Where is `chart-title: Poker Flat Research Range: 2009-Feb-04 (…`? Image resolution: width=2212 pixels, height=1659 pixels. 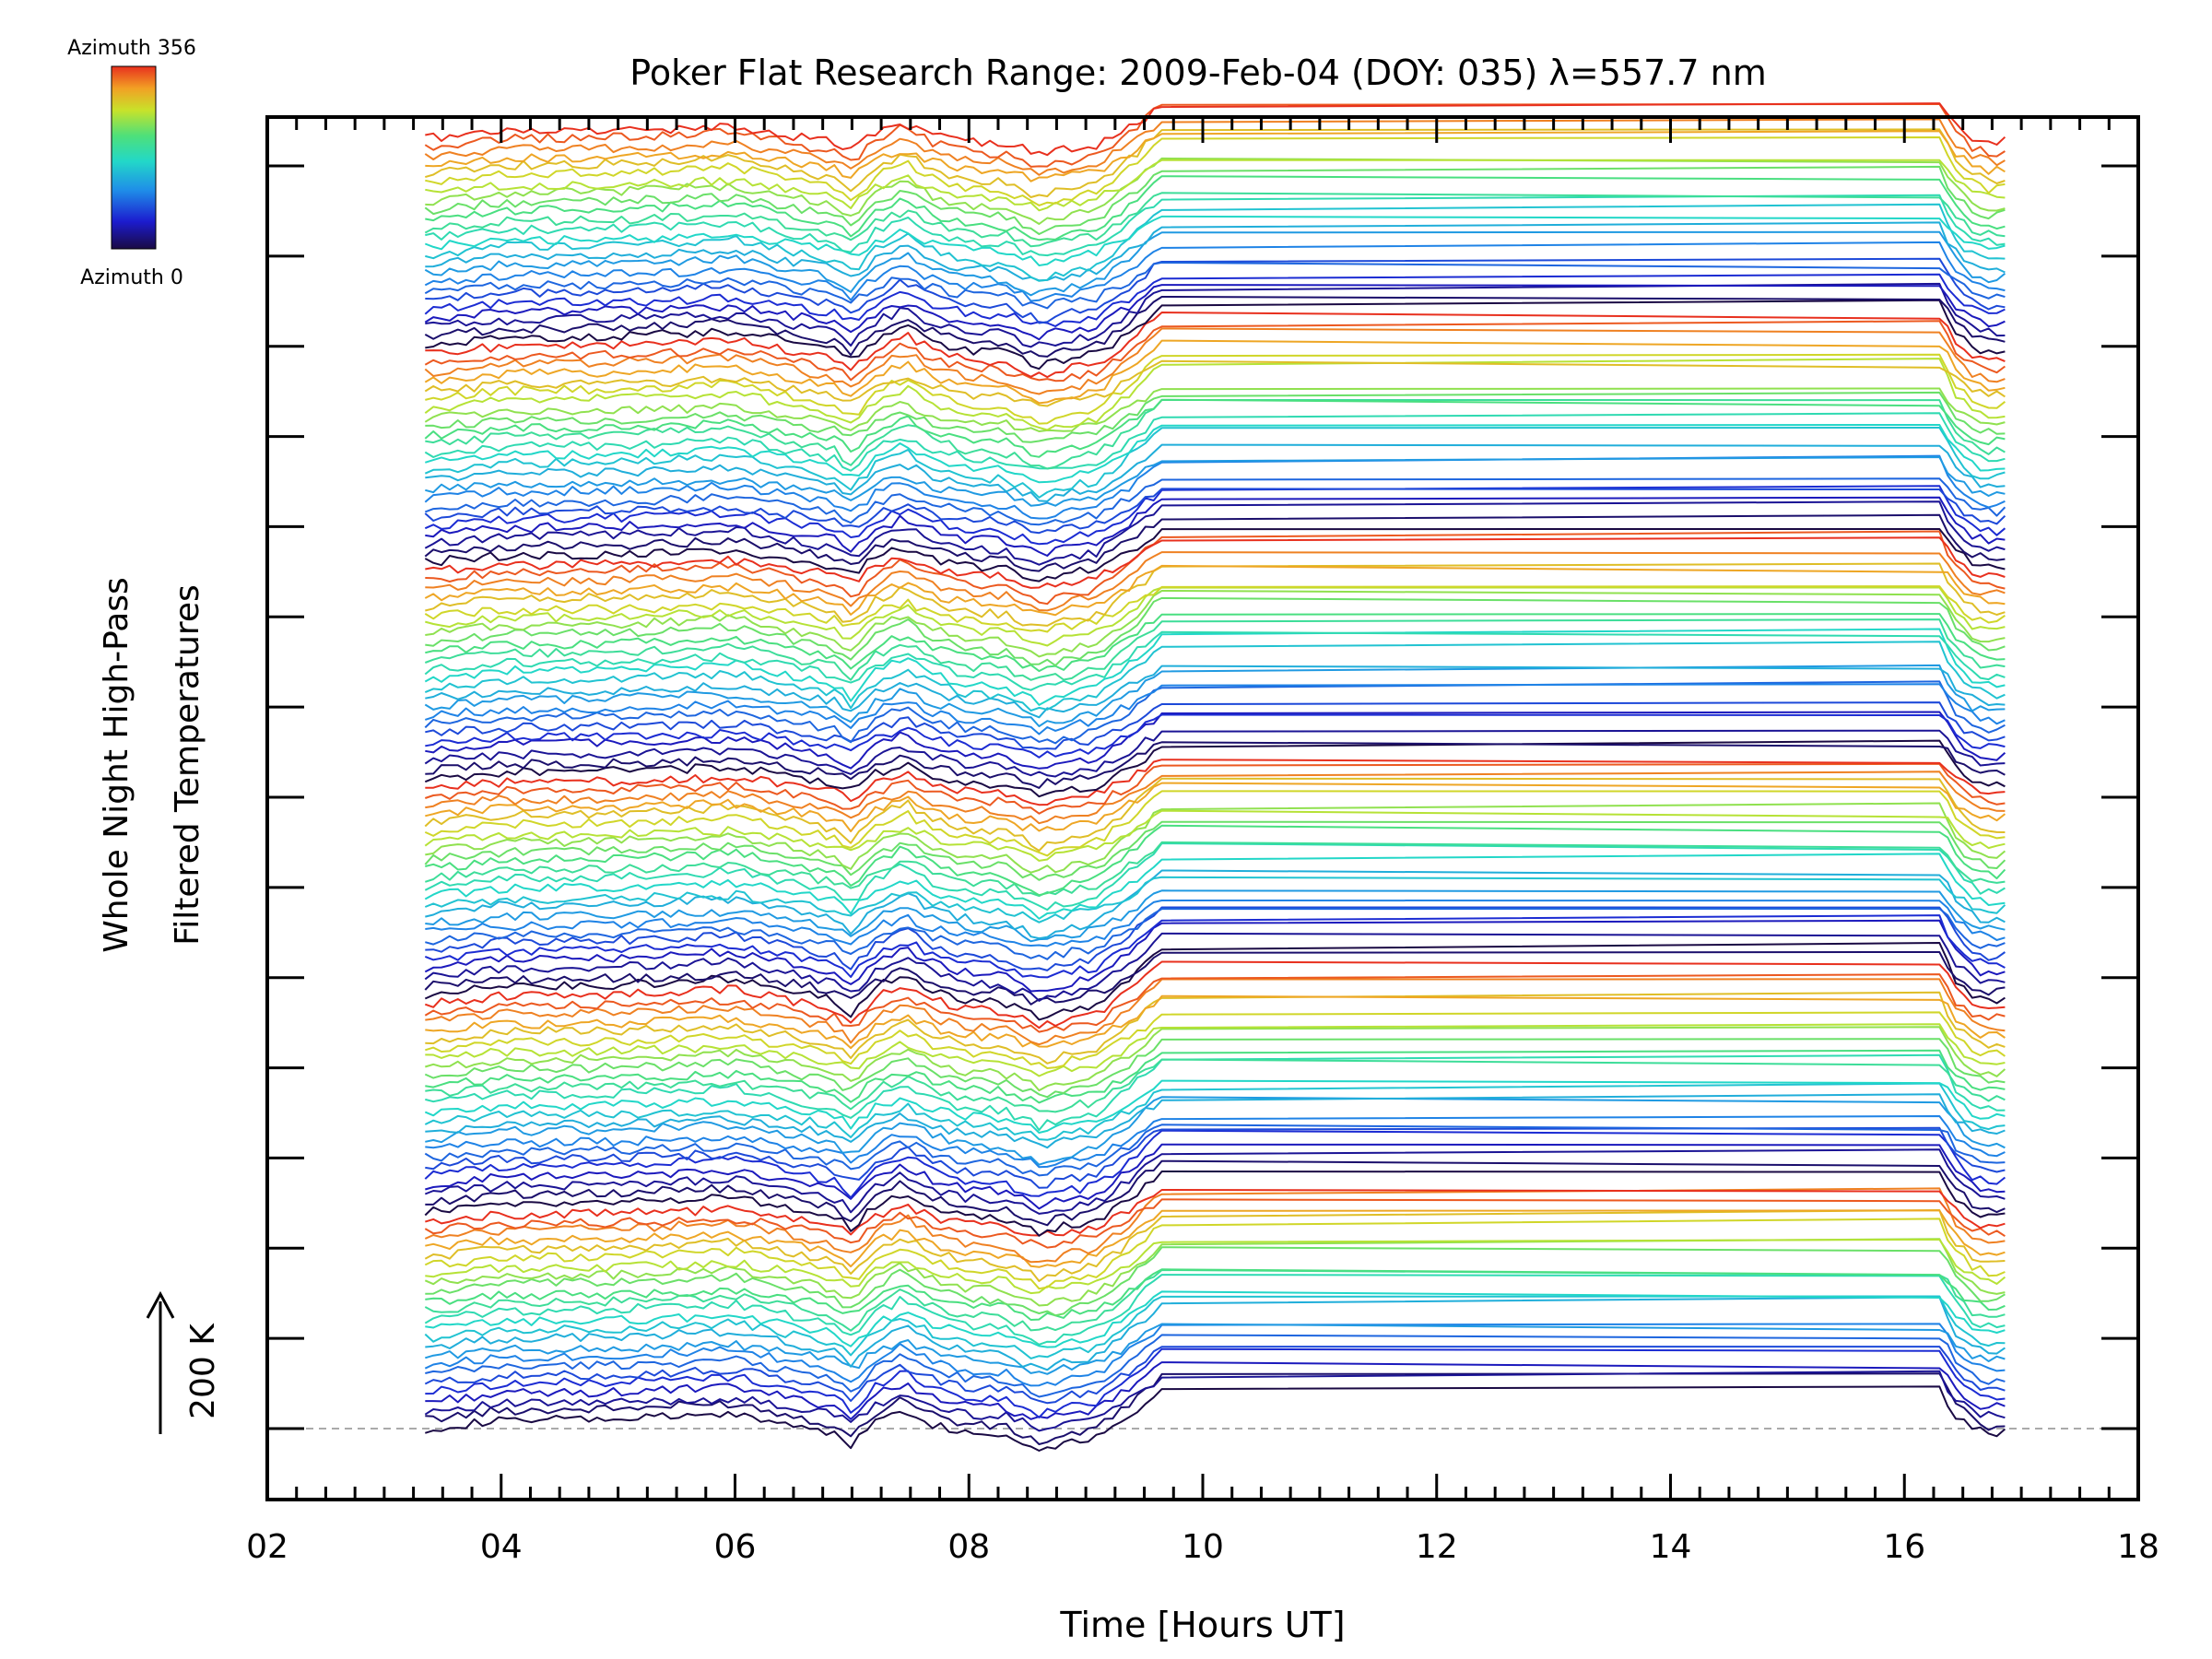 chart-title: Poker Flat Research Range: 2009-Feb-04 (… is located at coordinates (1197, 73).